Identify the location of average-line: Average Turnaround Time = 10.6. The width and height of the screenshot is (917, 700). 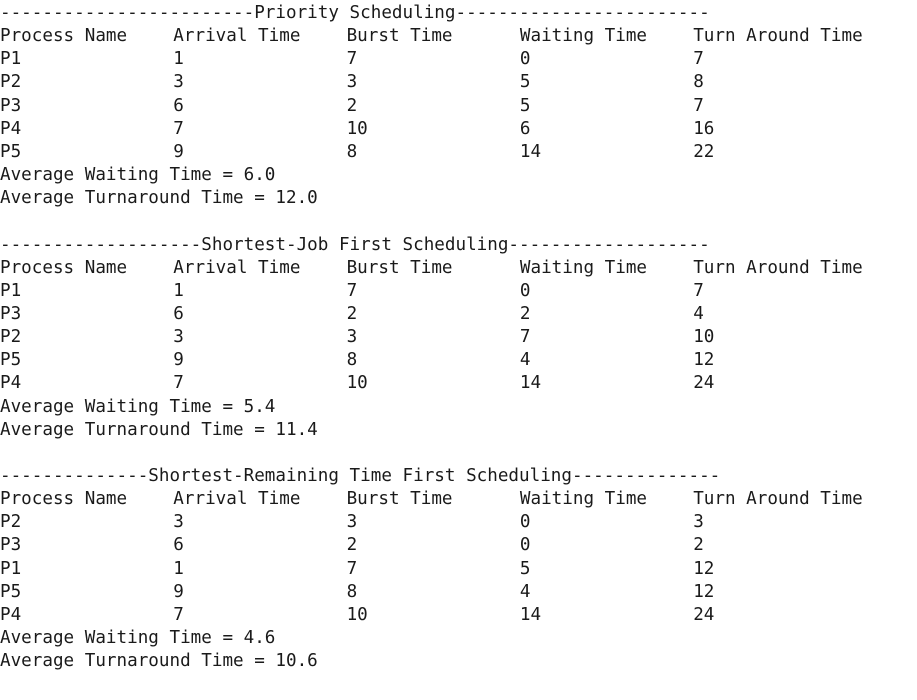
(159, 661).